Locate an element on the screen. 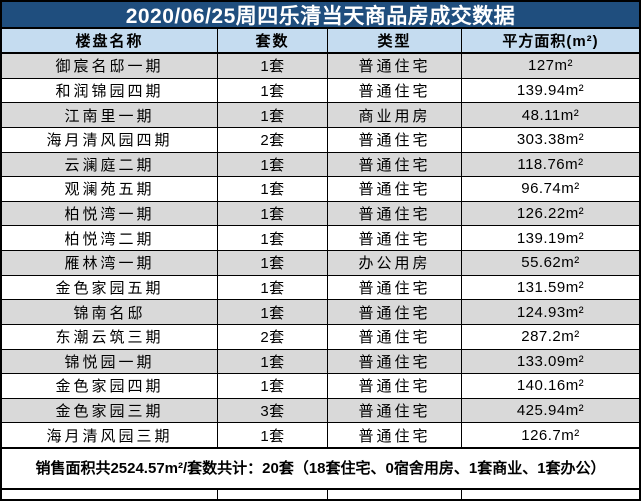 This screenshot has width=641, height=501. table-row: 柏悦湾二期 1套 普通住宅 139.19m² is located at coordinates (320, 238).